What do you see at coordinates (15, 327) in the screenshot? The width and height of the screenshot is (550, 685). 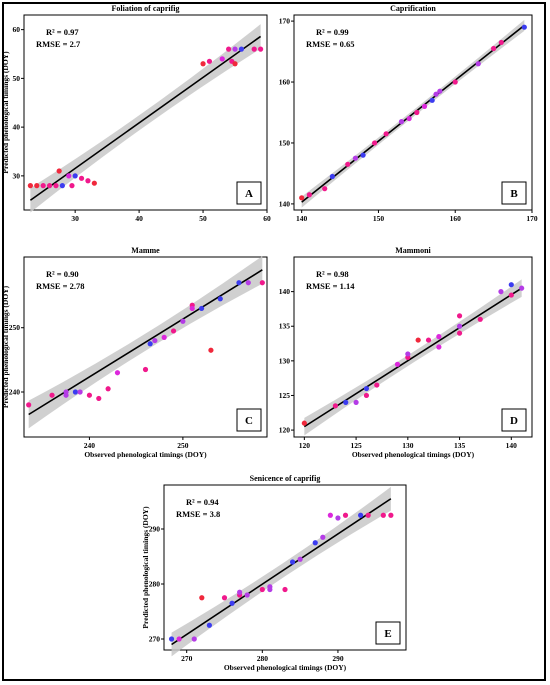 I see `y-tick-label: 250` at bounding box center [15, 327].